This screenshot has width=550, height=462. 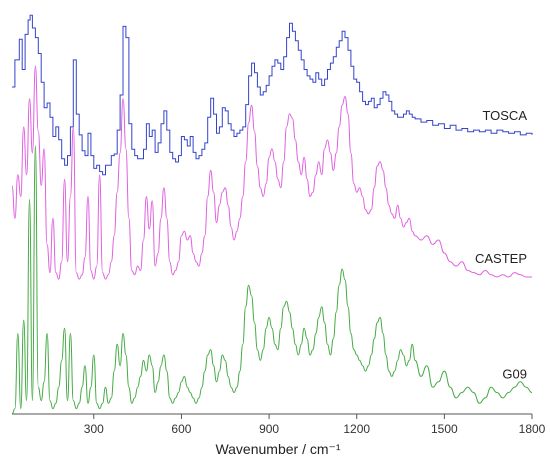 I want to click on x-tick-label-1500: 1500, so click(x=444, y=429).